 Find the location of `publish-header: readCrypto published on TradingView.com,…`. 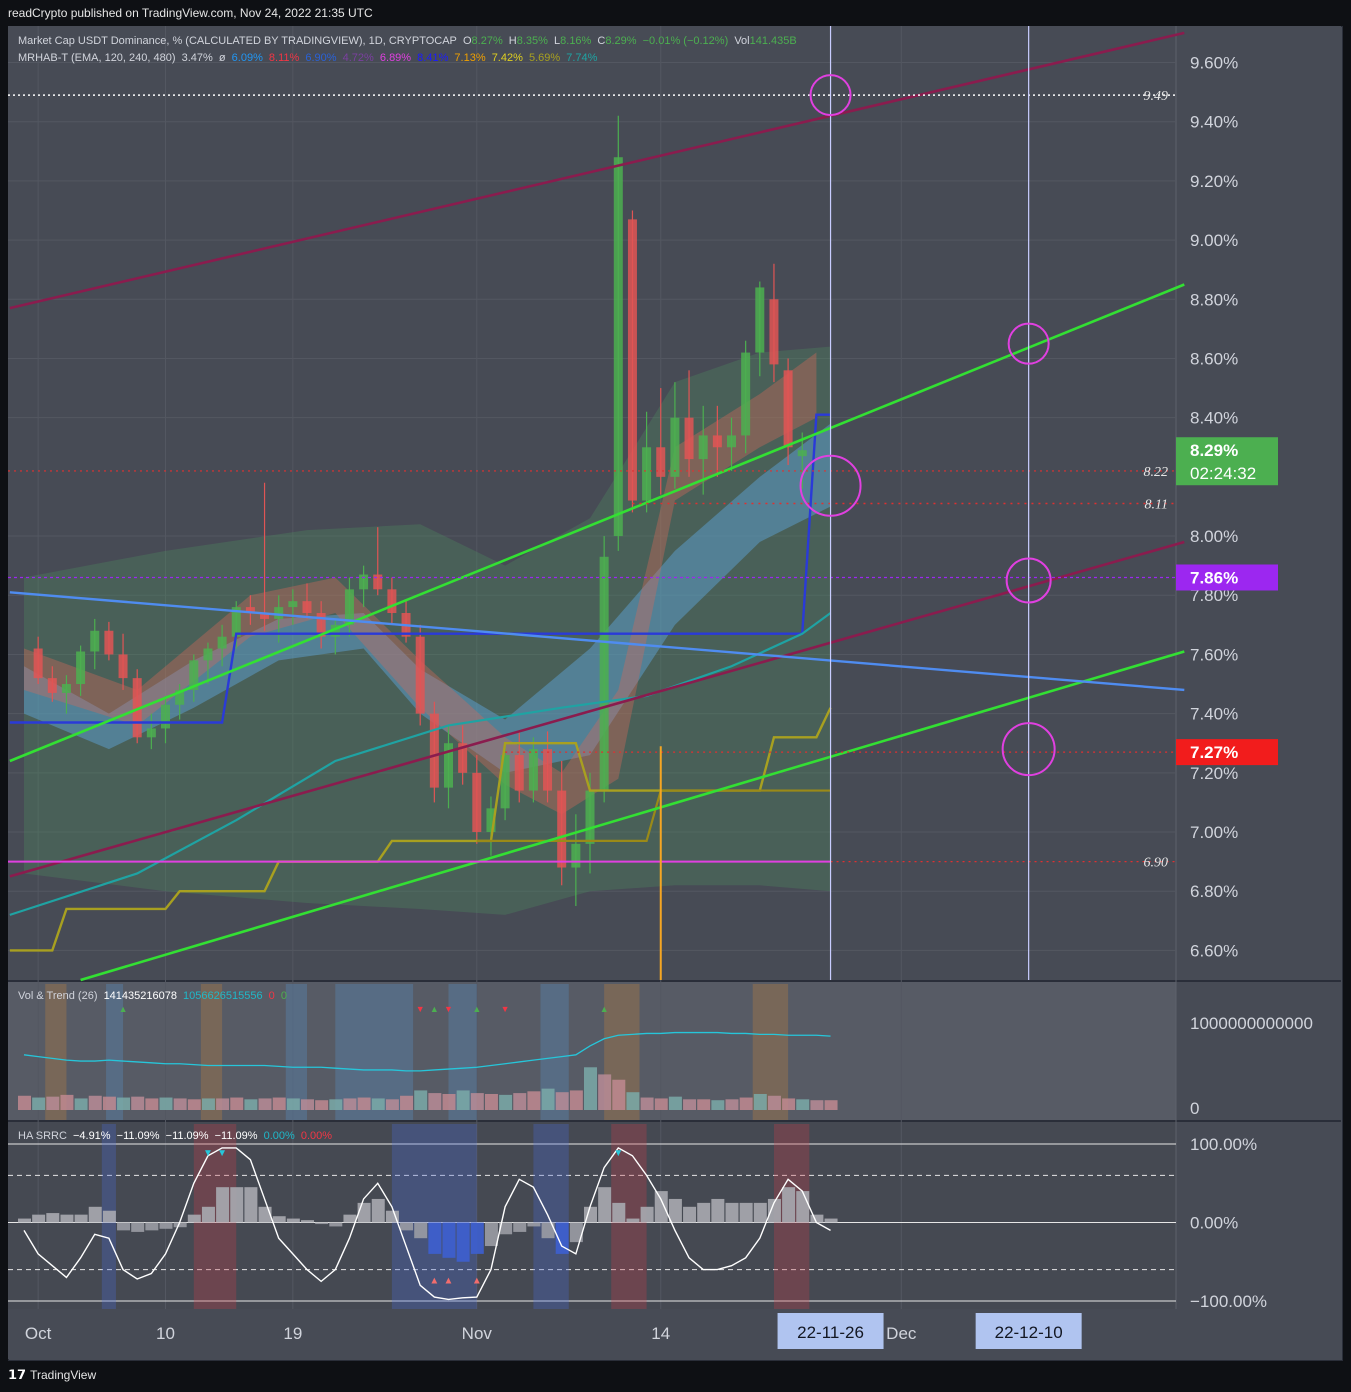

publish-header: readCrypto published on TradingView.com,… is located at coordinates (190, 13).